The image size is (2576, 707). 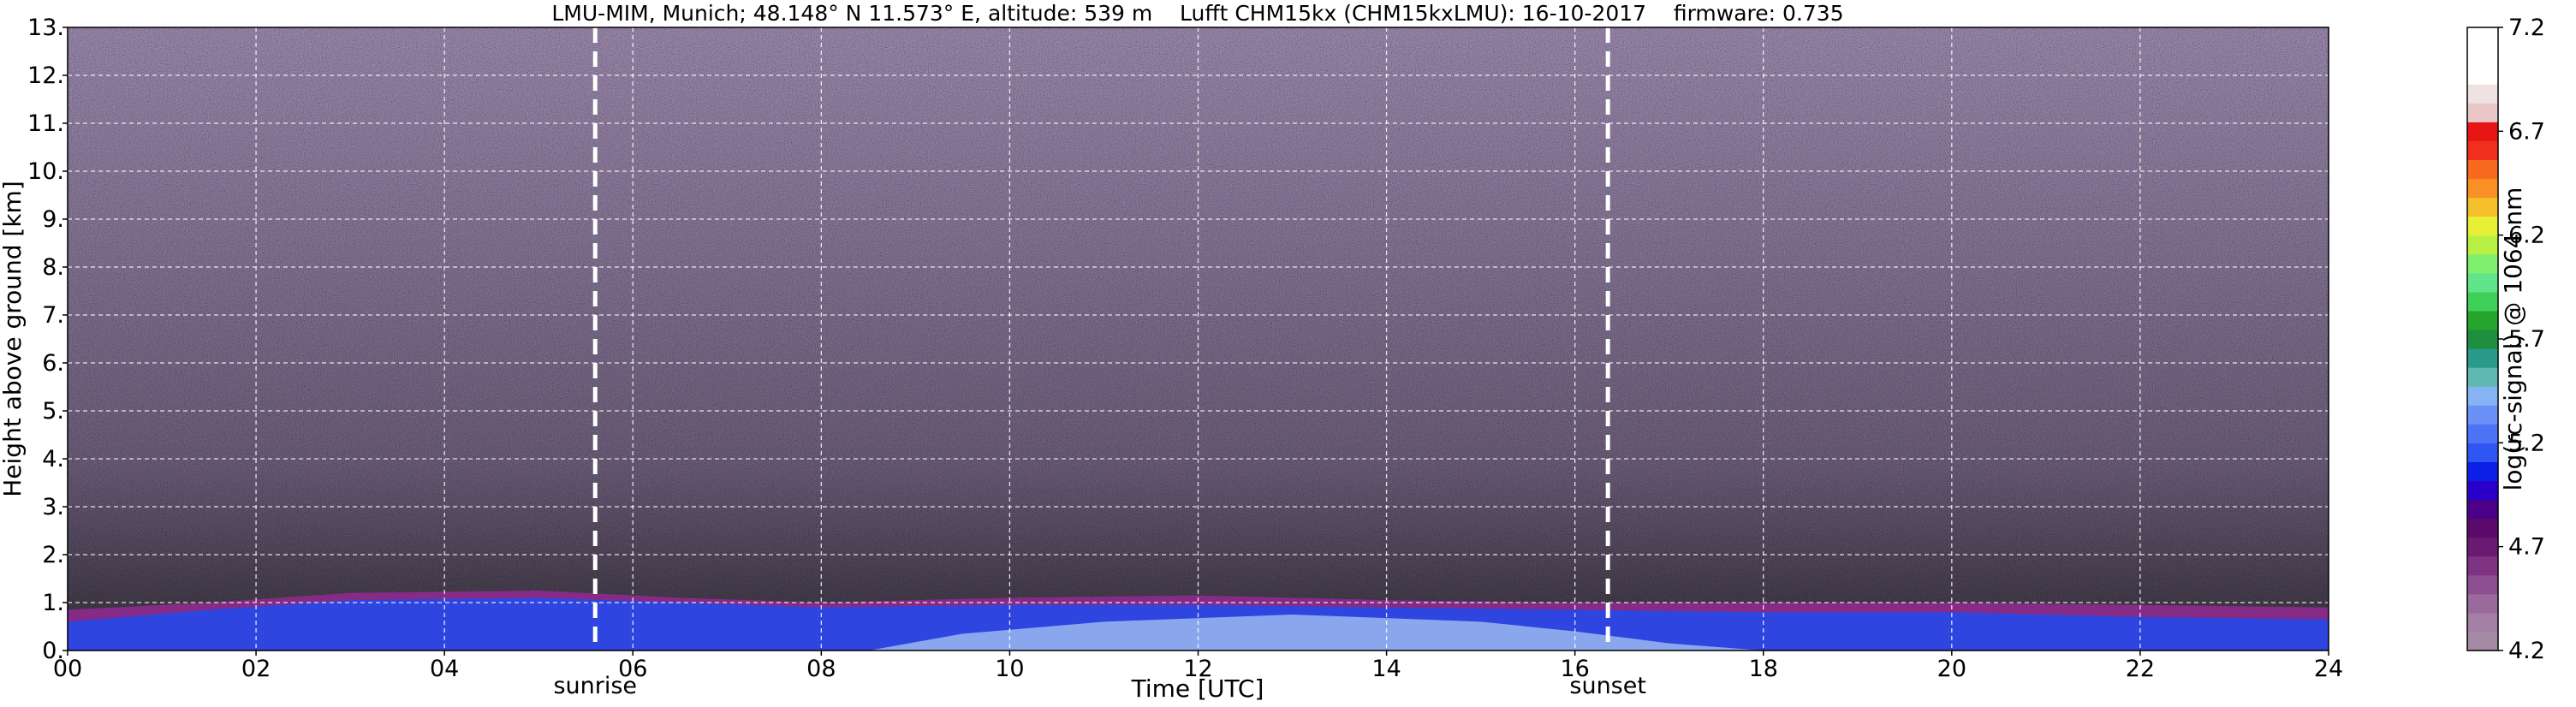 I want to click on x-tick-label: 10, so click(x=1009, y=669).